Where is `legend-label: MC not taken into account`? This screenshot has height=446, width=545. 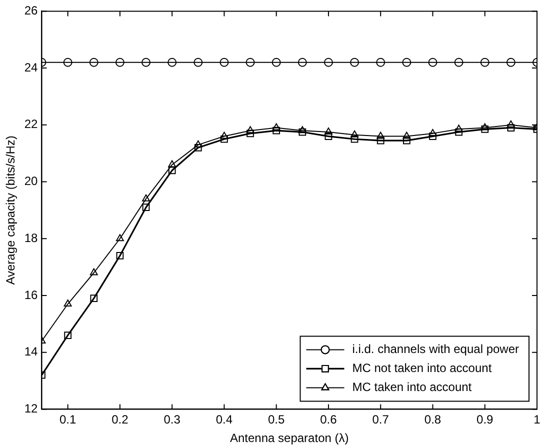
legend-label: MC not taken into account is located at coordinates (422, 368).